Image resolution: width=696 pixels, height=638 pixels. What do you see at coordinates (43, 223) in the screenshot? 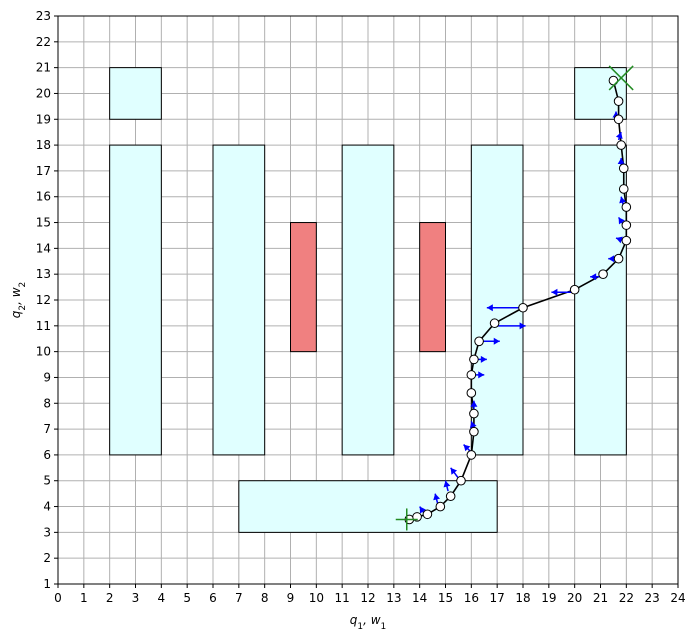
I see `y-tick-label: 15` at bounding box center [43, 223].